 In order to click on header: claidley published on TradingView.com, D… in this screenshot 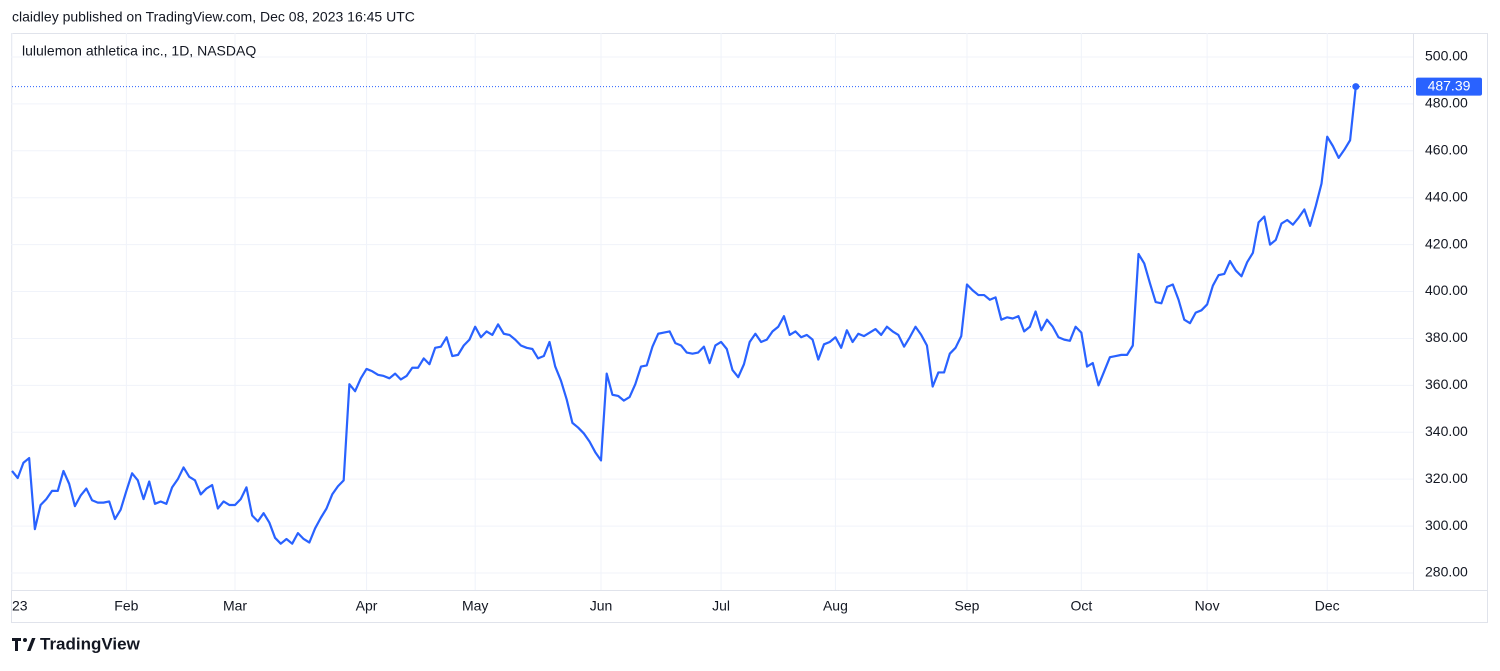, I will do `click(213, 17)`.